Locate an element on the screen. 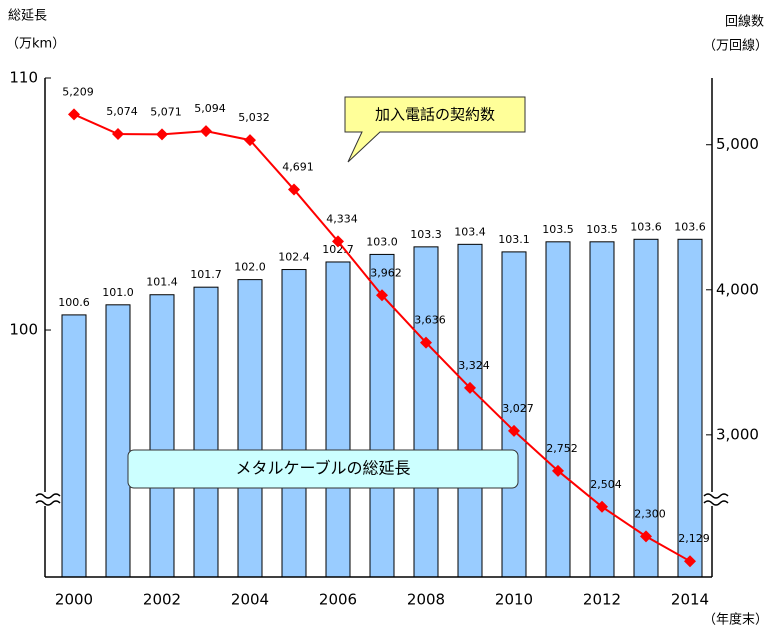  y2-tick-label: 4,000 is located at coordinates (737, 289).